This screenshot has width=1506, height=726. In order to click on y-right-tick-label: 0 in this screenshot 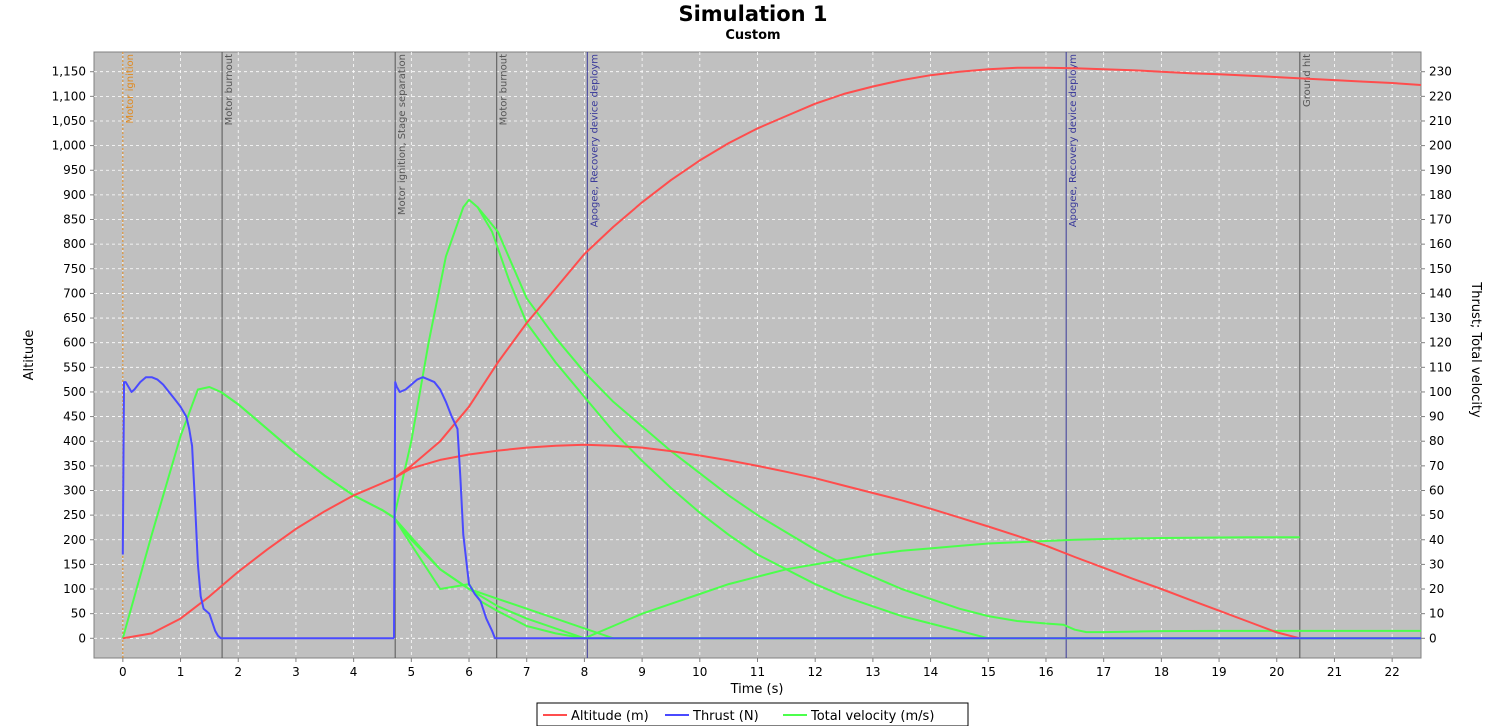, I will do `click(1433, 638)`.